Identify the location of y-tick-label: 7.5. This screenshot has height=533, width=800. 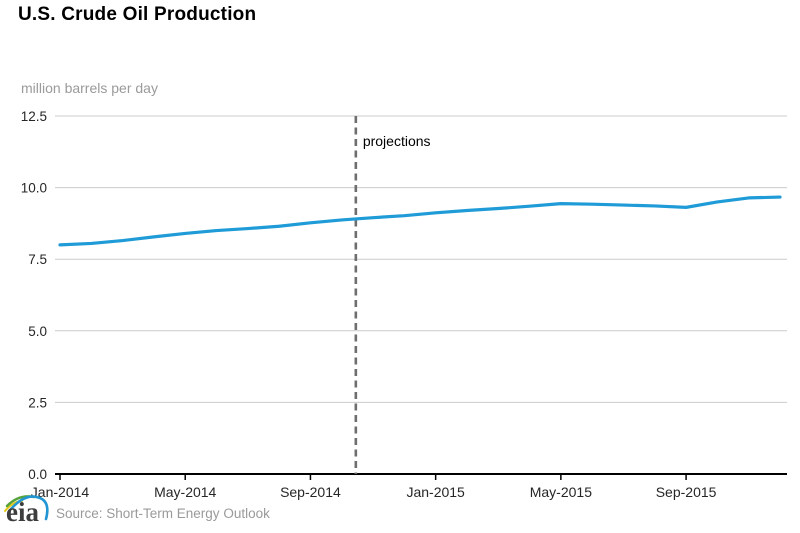
(37, 259).